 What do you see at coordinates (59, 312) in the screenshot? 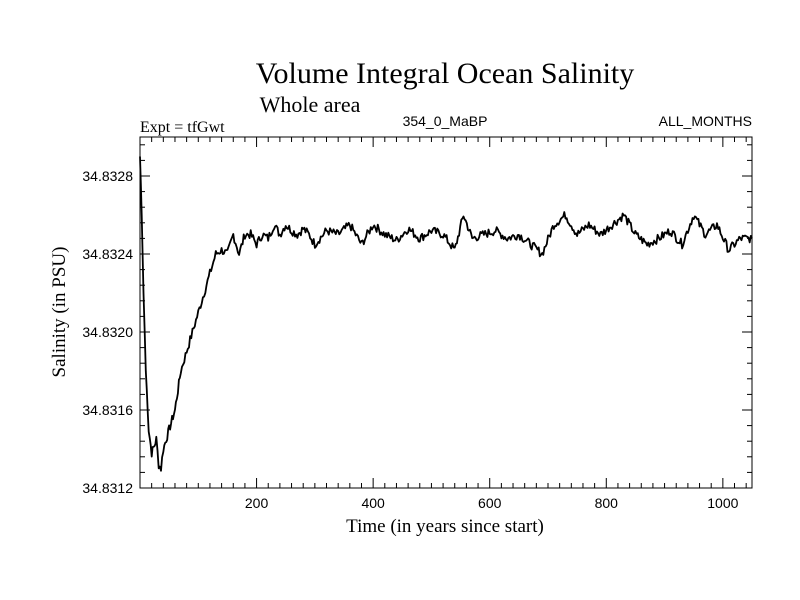
I see `y-axis-label: Salinity (in PSU)` at bounding box center [59, 312].